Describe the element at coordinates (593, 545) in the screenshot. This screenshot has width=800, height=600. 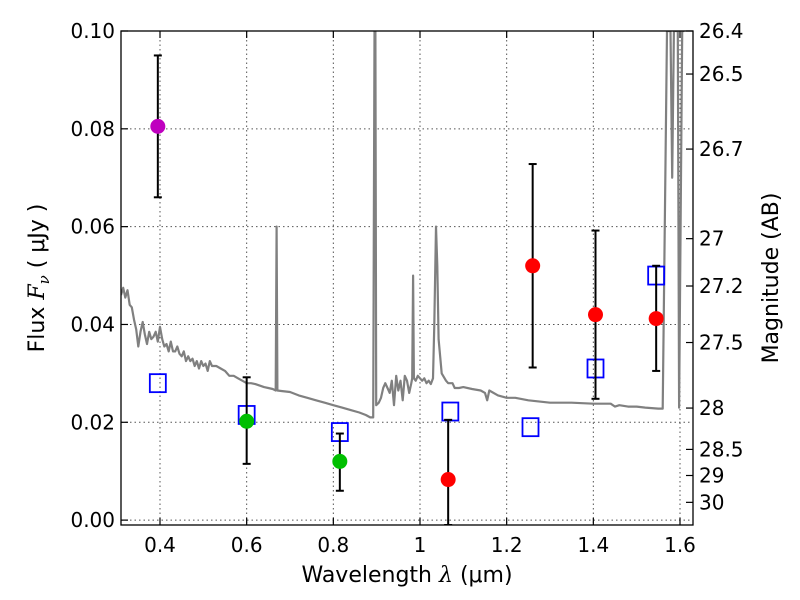
I see `x-tick-label: 1.4` at that location.